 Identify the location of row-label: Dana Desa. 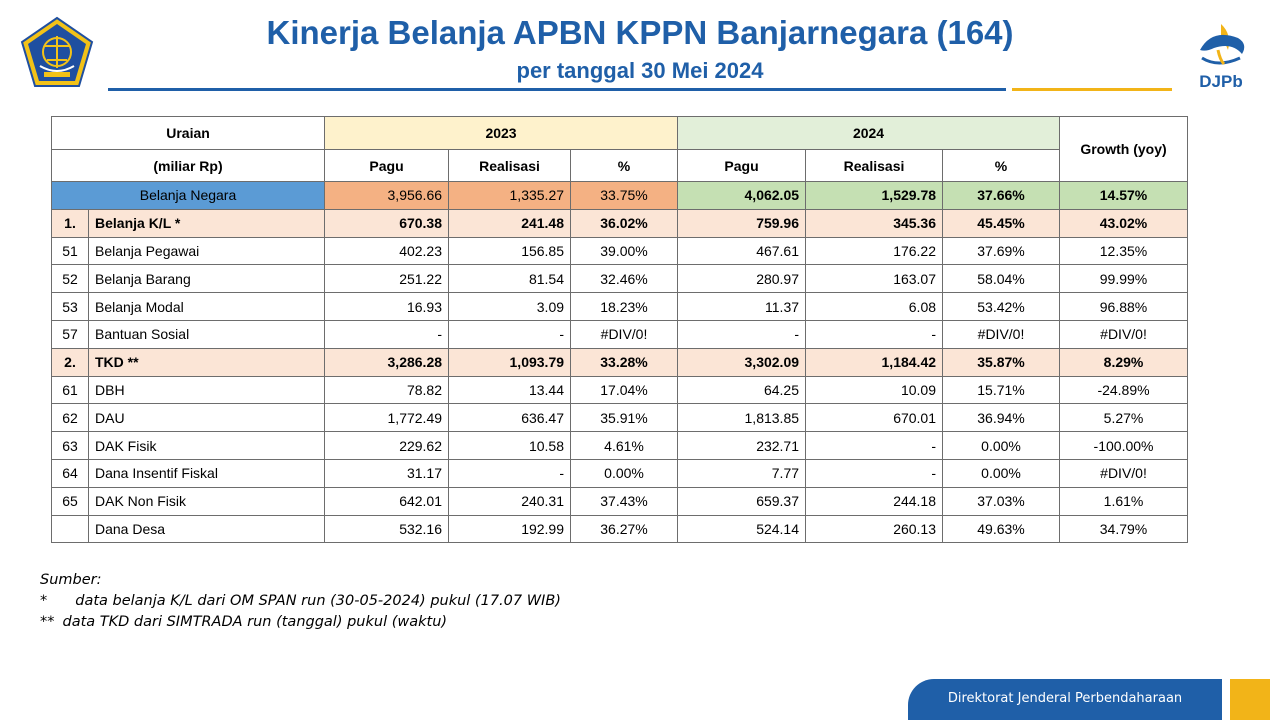
(206, 529).